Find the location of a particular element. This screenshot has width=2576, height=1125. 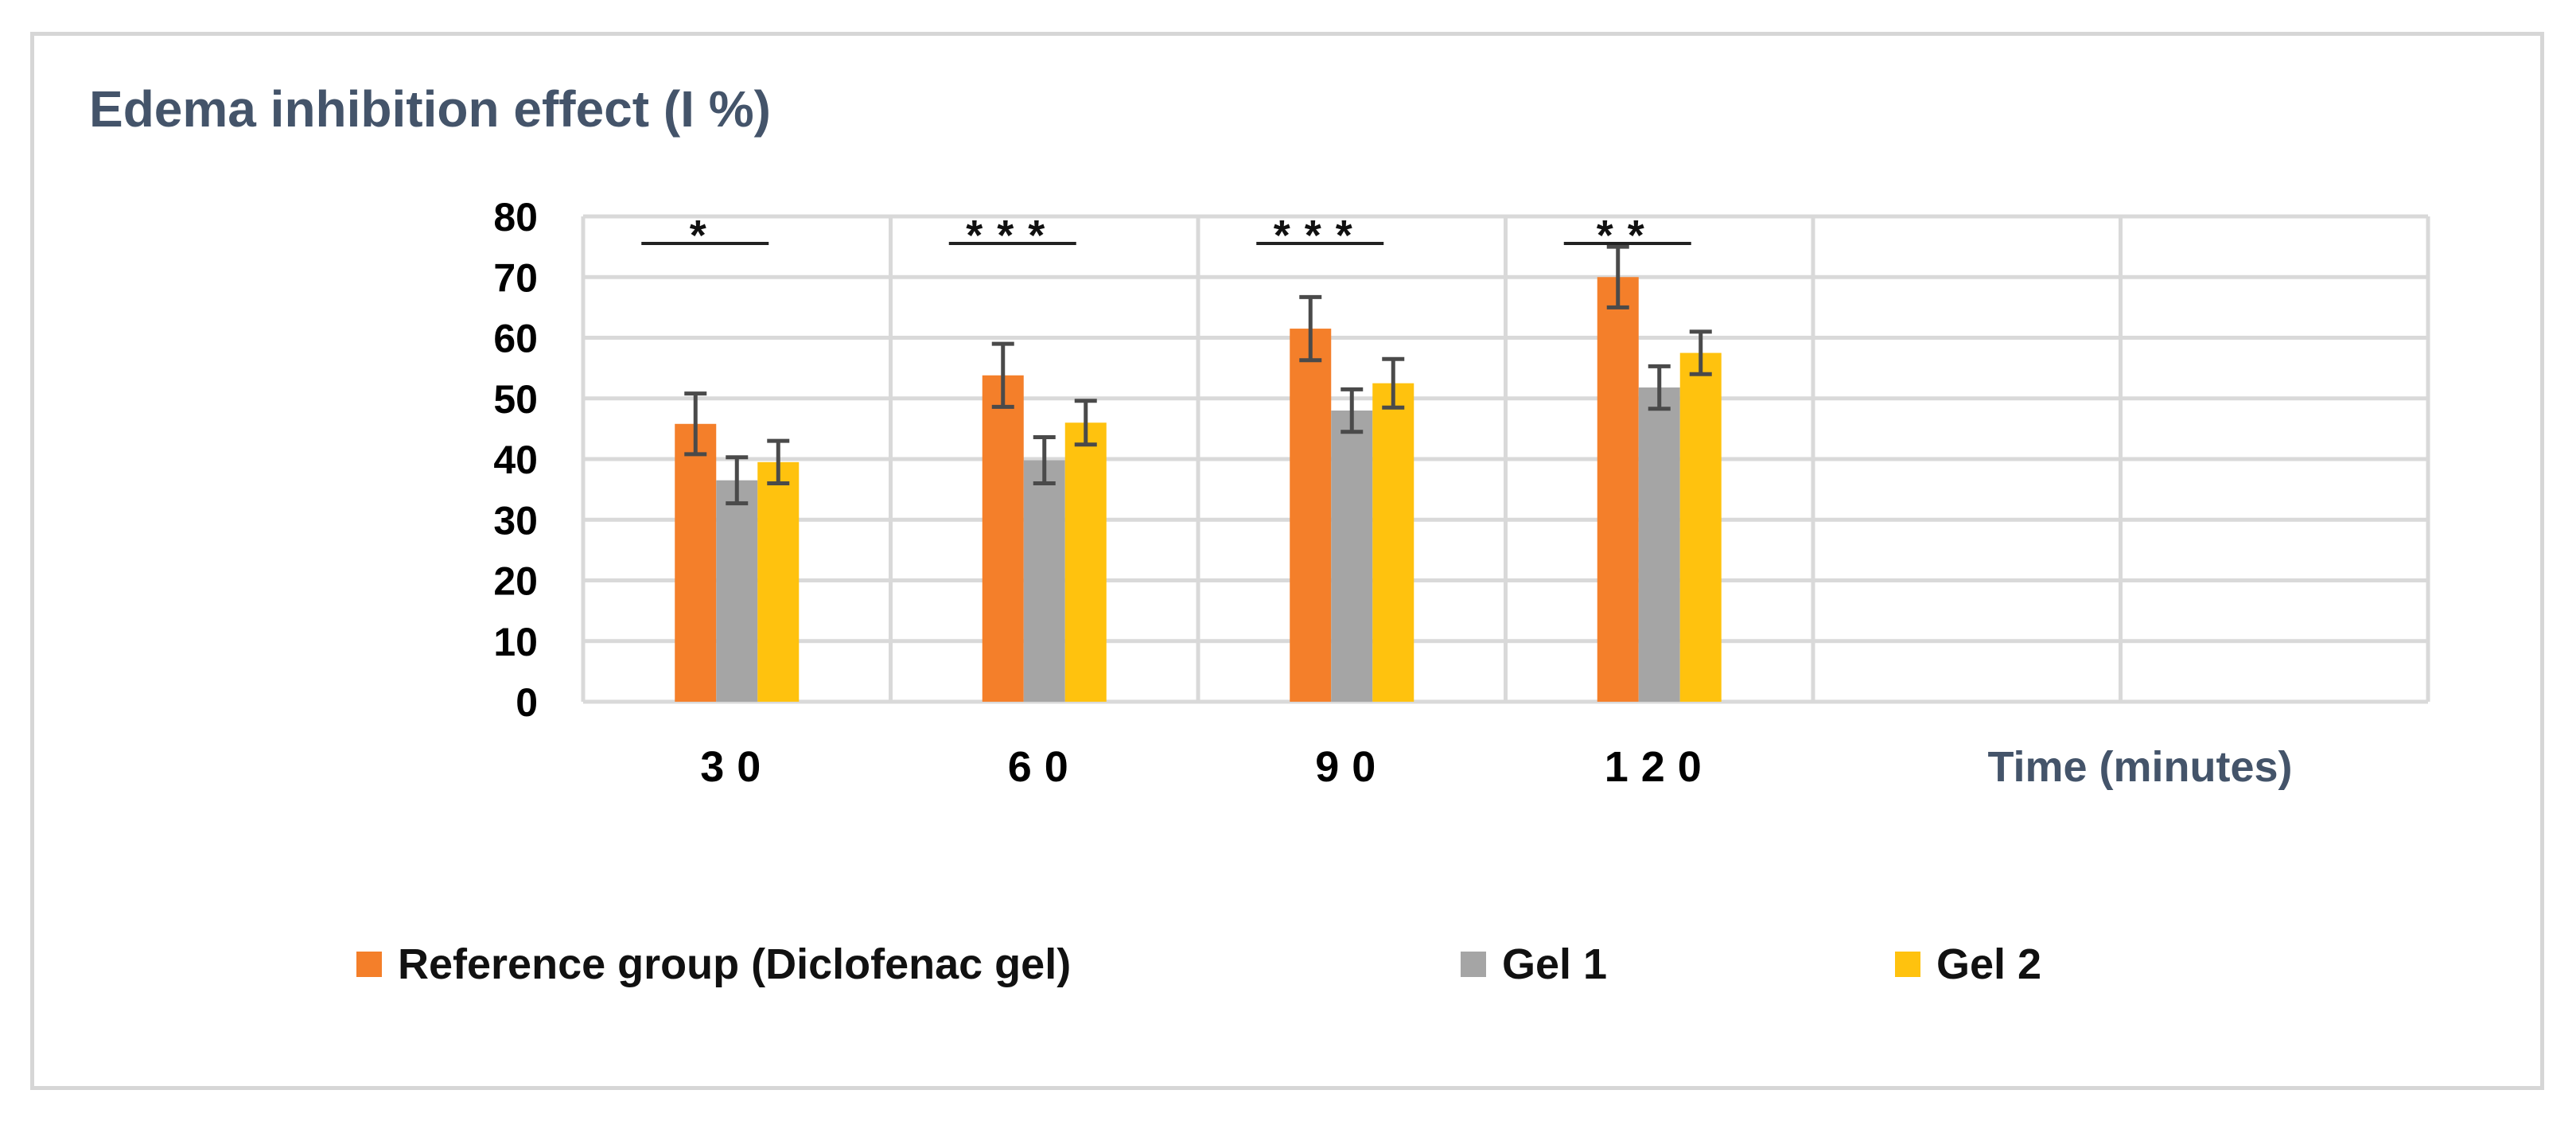

x-tick-label-60: 60 is located at coordinates (1044, 767).